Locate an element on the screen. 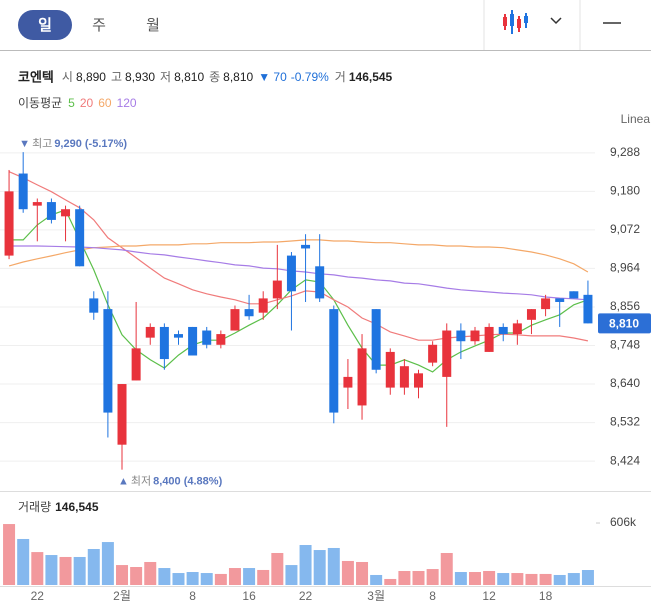 This screenshot has height=607, width=651. last-price-box is located at coordinates (624, 323).